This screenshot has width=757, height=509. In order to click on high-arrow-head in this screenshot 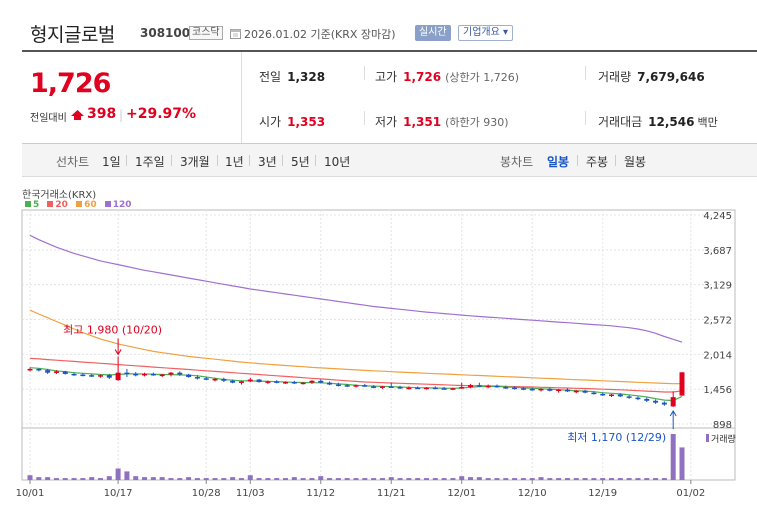, I will do `click(118, 352)`.